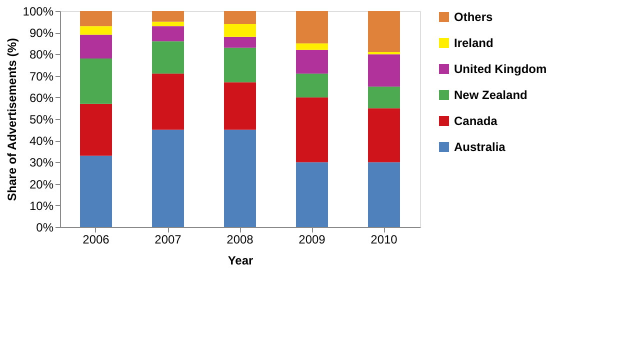 This screenshot has width=640, height=362. What do you see at coordinates (474, 17) in the screenshot?
I see `legend-label: Others` at bounding box center [474, 17].